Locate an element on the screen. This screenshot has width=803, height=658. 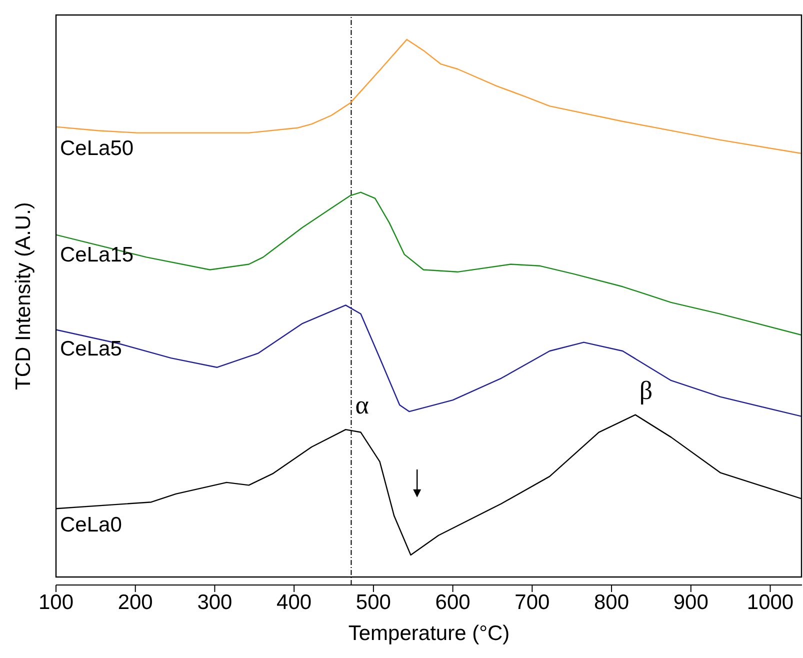
x-axis-title: Temperature (°C) is located at coordinates (429, 633).